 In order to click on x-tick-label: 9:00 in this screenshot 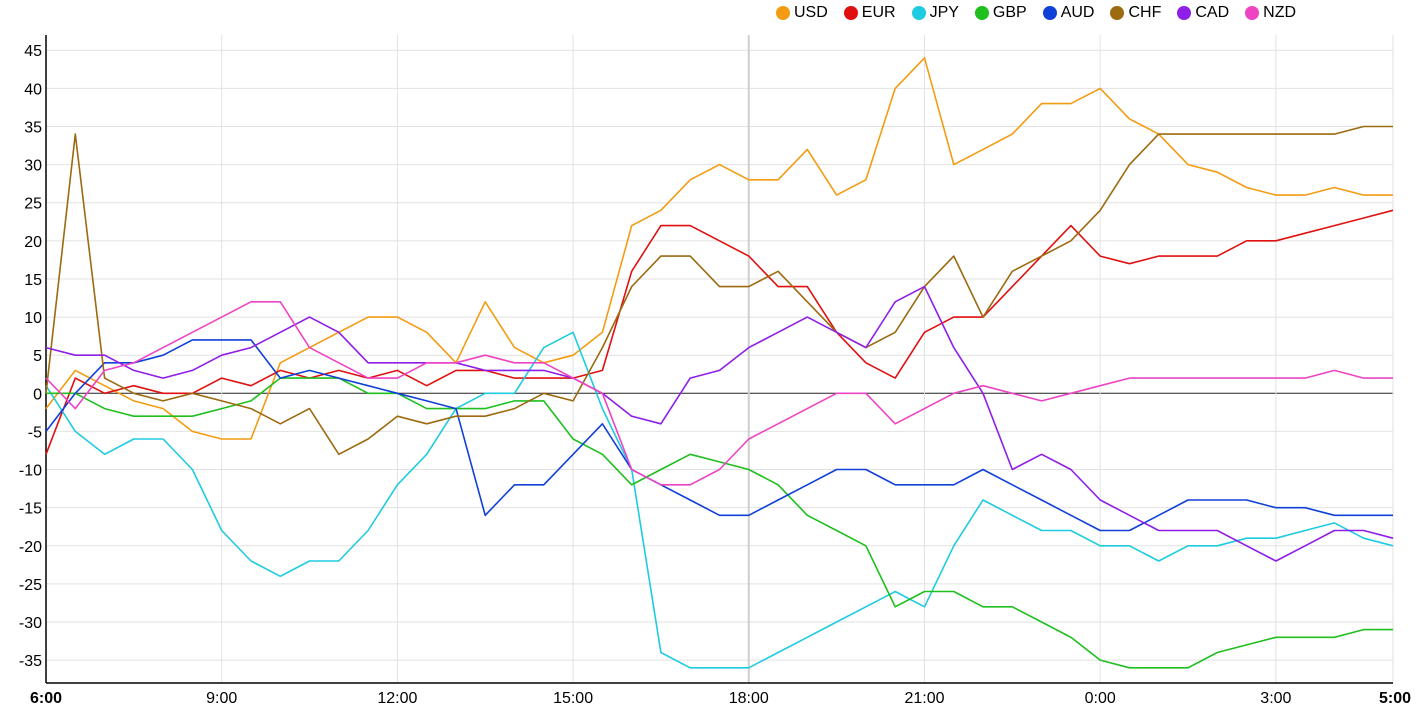, I will do `click(221, 698)`.